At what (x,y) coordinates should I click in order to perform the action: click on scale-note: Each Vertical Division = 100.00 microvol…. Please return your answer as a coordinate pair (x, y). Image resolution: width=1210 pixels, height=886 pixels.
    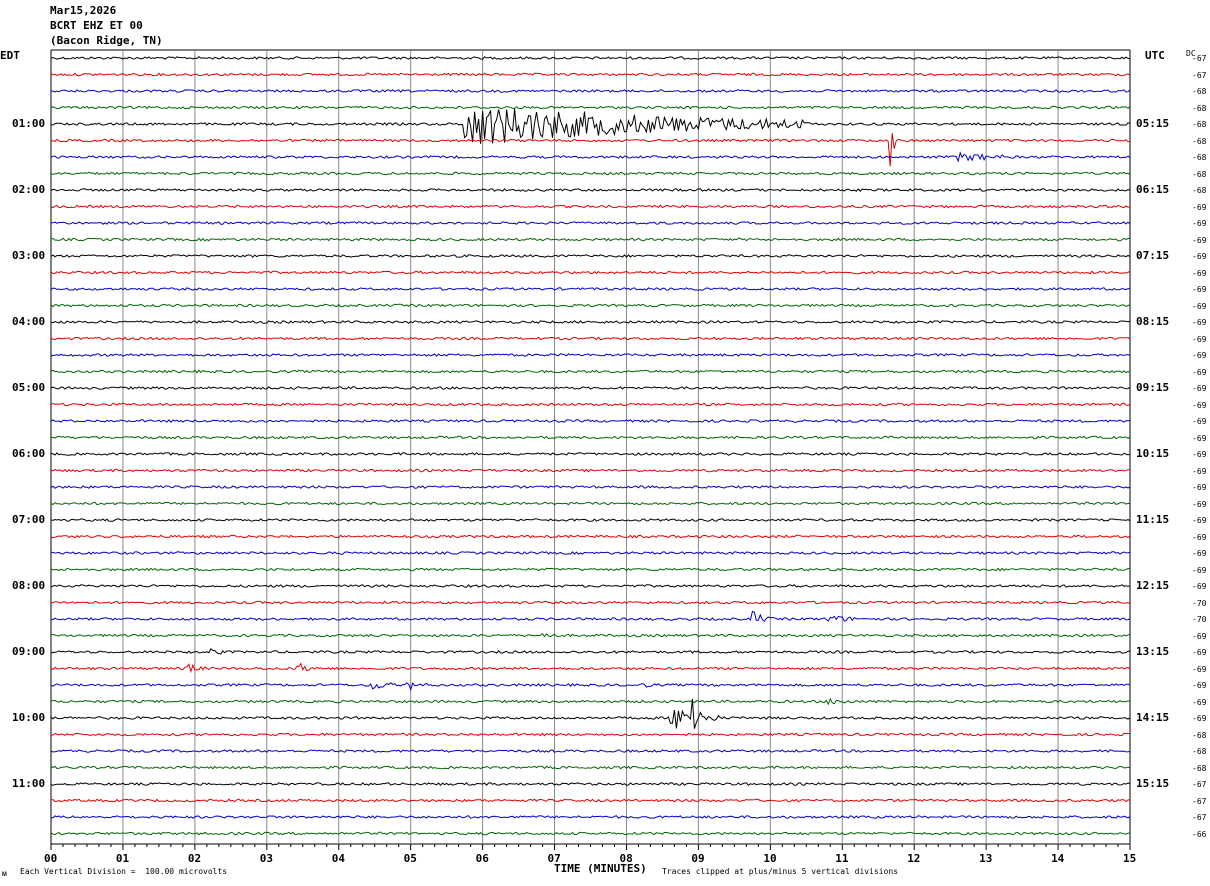
    Looking at the image, I should click on (124, 871).